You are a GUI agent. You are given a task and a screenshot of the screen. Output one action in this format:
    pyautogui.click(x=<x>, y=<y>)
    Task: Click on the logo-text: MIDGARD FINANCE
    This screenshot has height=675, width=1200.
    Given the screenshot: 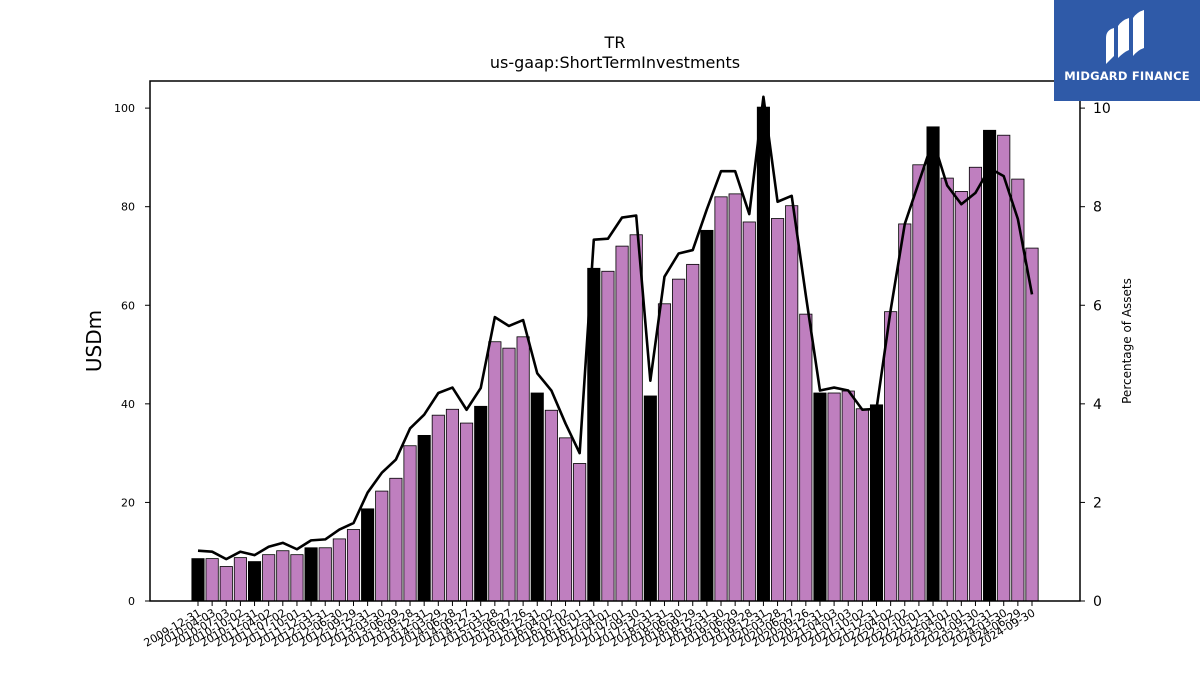 What is the action you would take?
    pyautogui.click(x=1127, y=76)
    